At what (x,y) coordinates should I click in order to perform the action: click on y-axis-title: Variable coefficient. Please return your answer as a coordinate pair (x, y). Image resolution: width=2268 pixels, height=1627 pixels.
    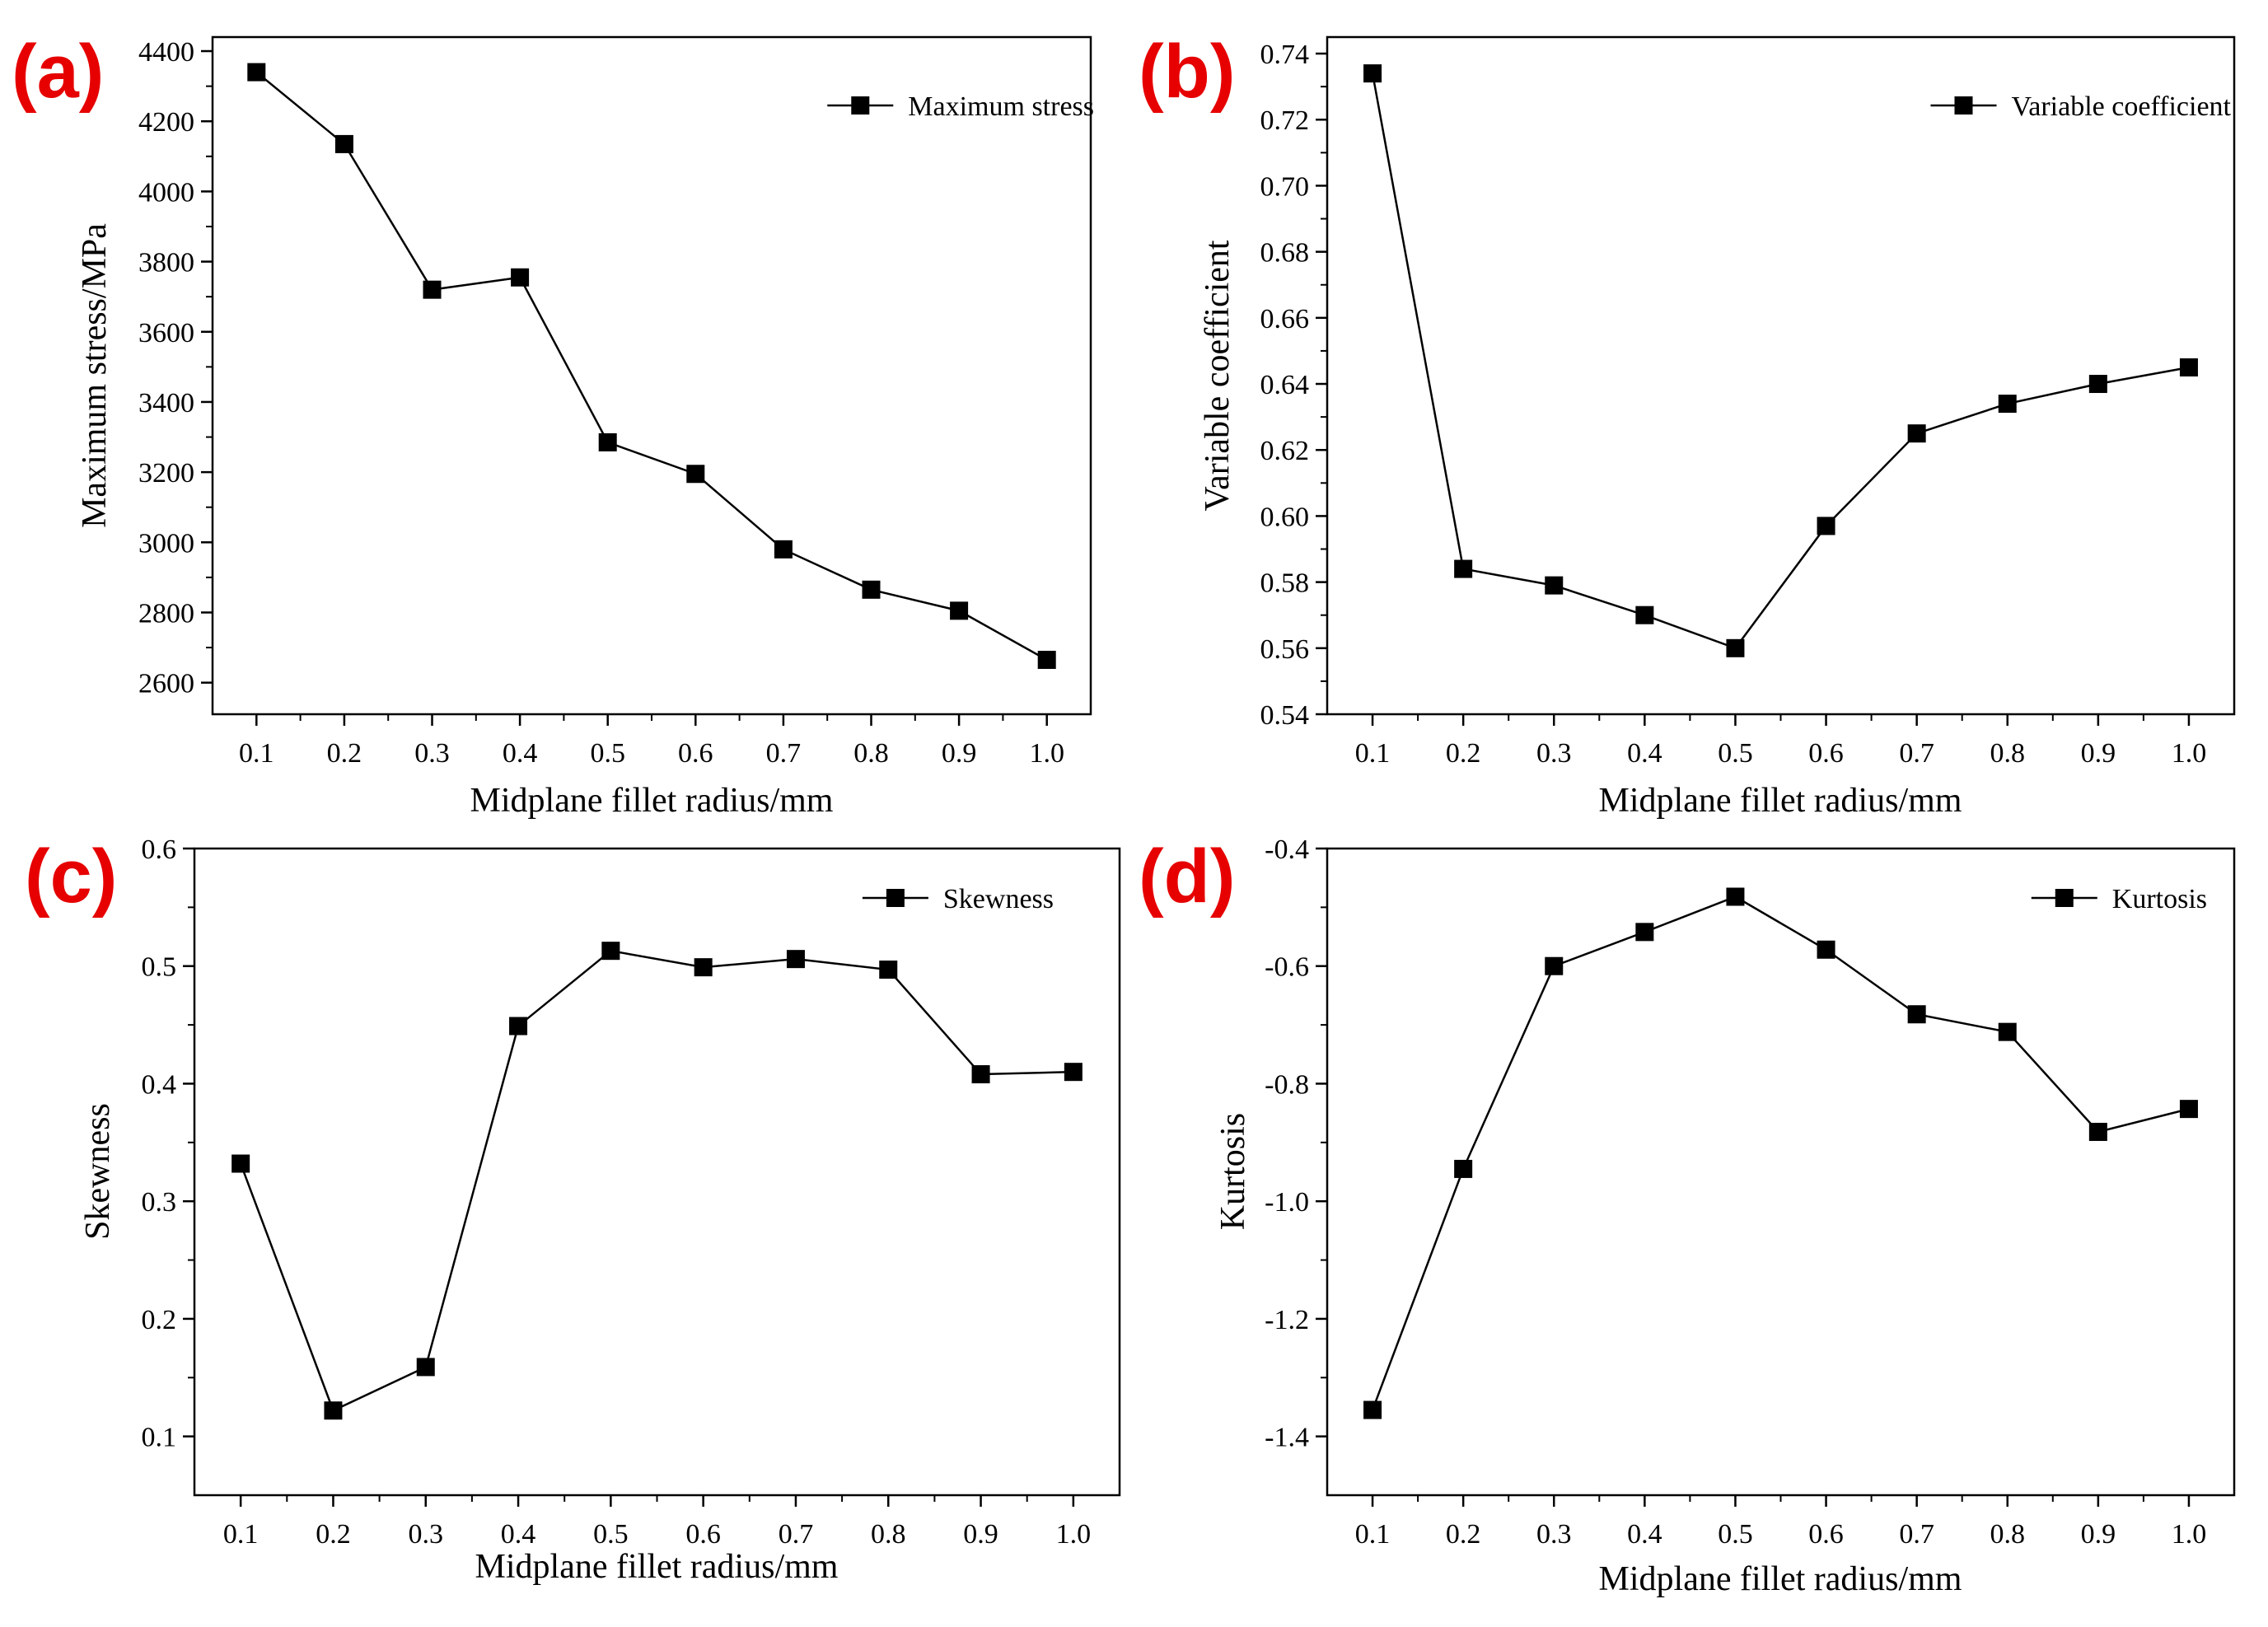
    Looking at the image, I should click on (1218, 376).